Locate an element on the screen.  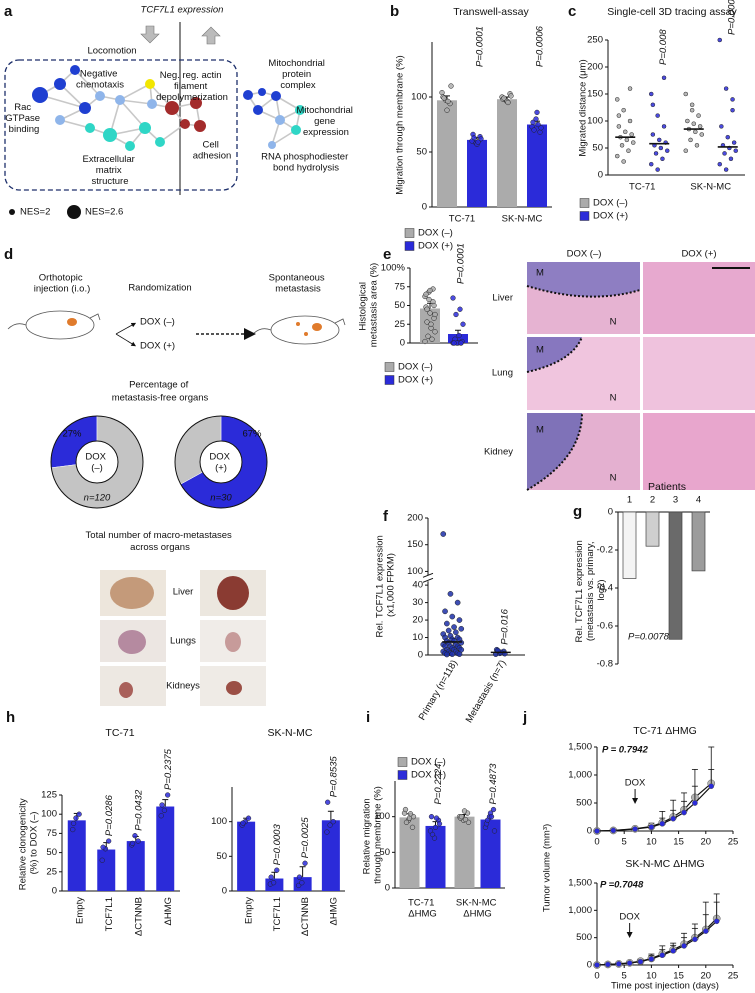
arm-label: DOX (–) is located at coordinates (157, 322).